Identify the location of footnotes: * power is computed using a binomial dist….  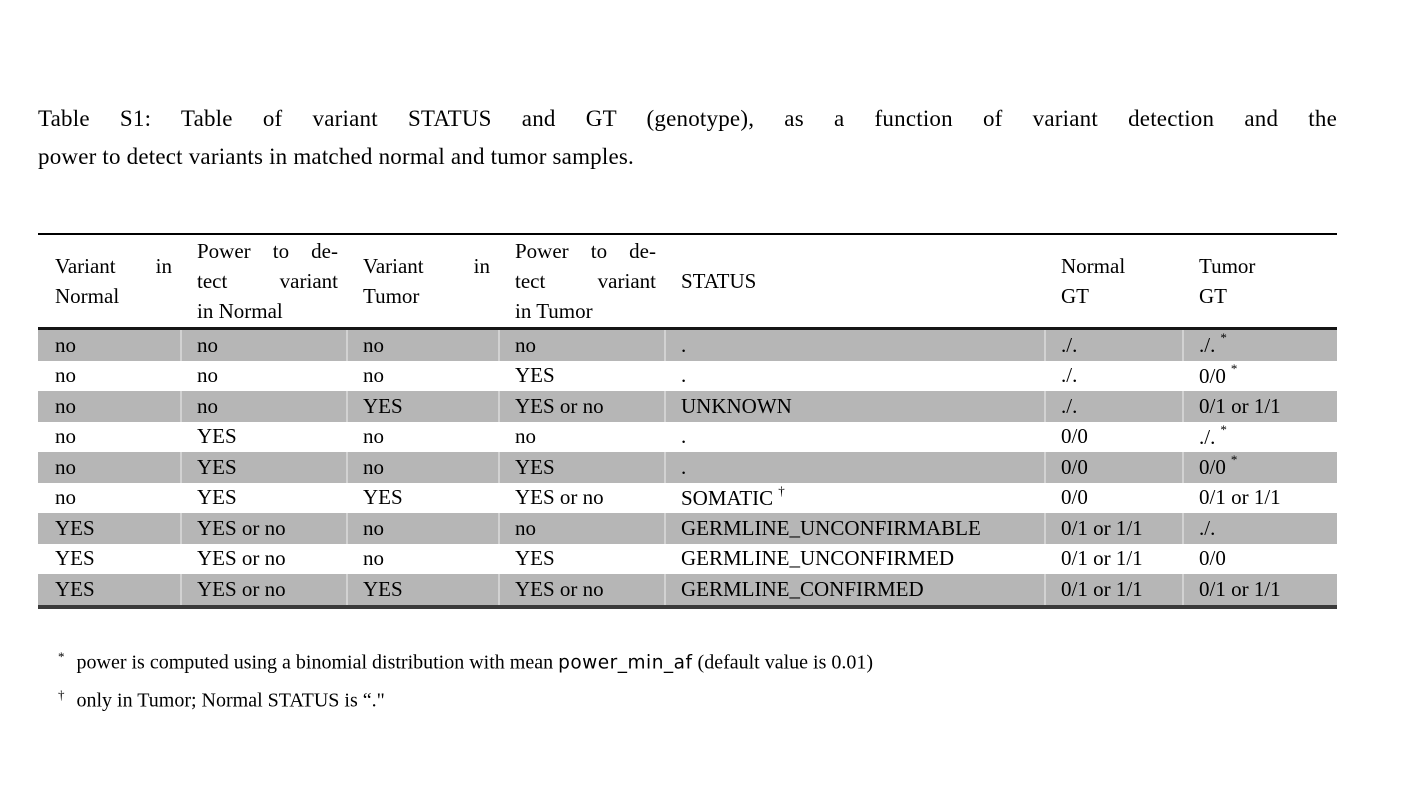
(658, 678).